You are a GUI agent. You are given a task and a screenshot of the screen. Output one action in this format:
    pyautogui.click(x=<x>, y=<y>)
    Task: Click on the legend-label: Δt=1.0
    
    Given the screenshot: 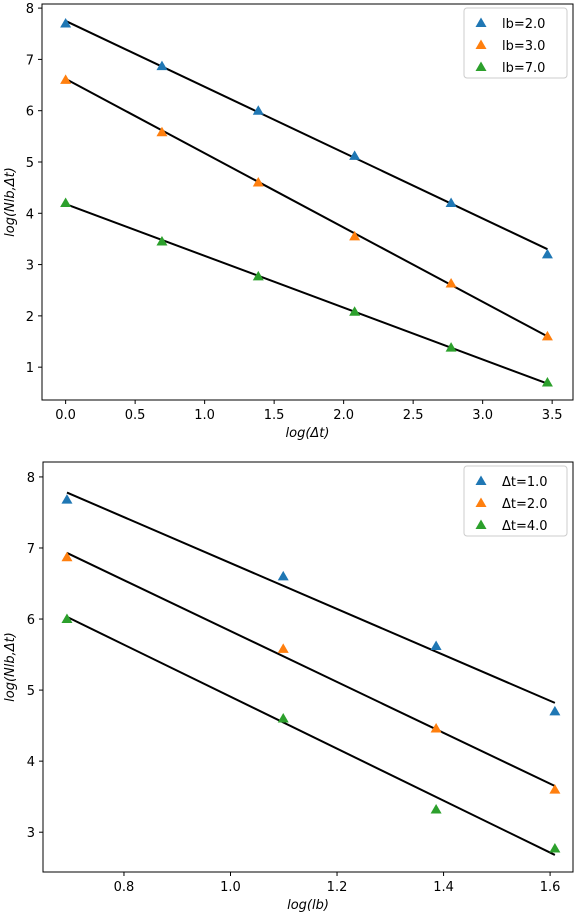 What is the action you would take?
    pyautogui.click(x=525, y=482)
    